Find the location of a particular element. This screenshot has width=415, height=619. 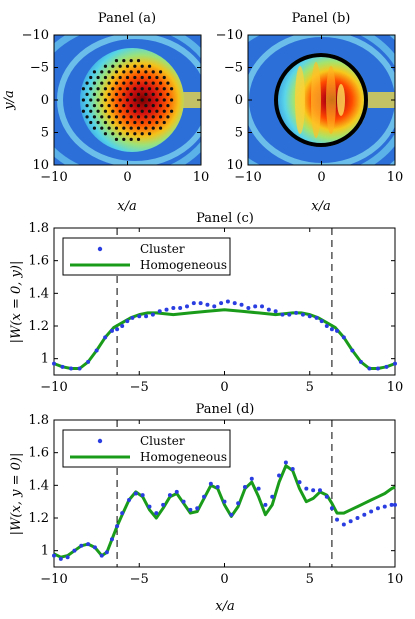

panel-d-legend-cluster-label: Cluster is located at coordinates (162, 441).